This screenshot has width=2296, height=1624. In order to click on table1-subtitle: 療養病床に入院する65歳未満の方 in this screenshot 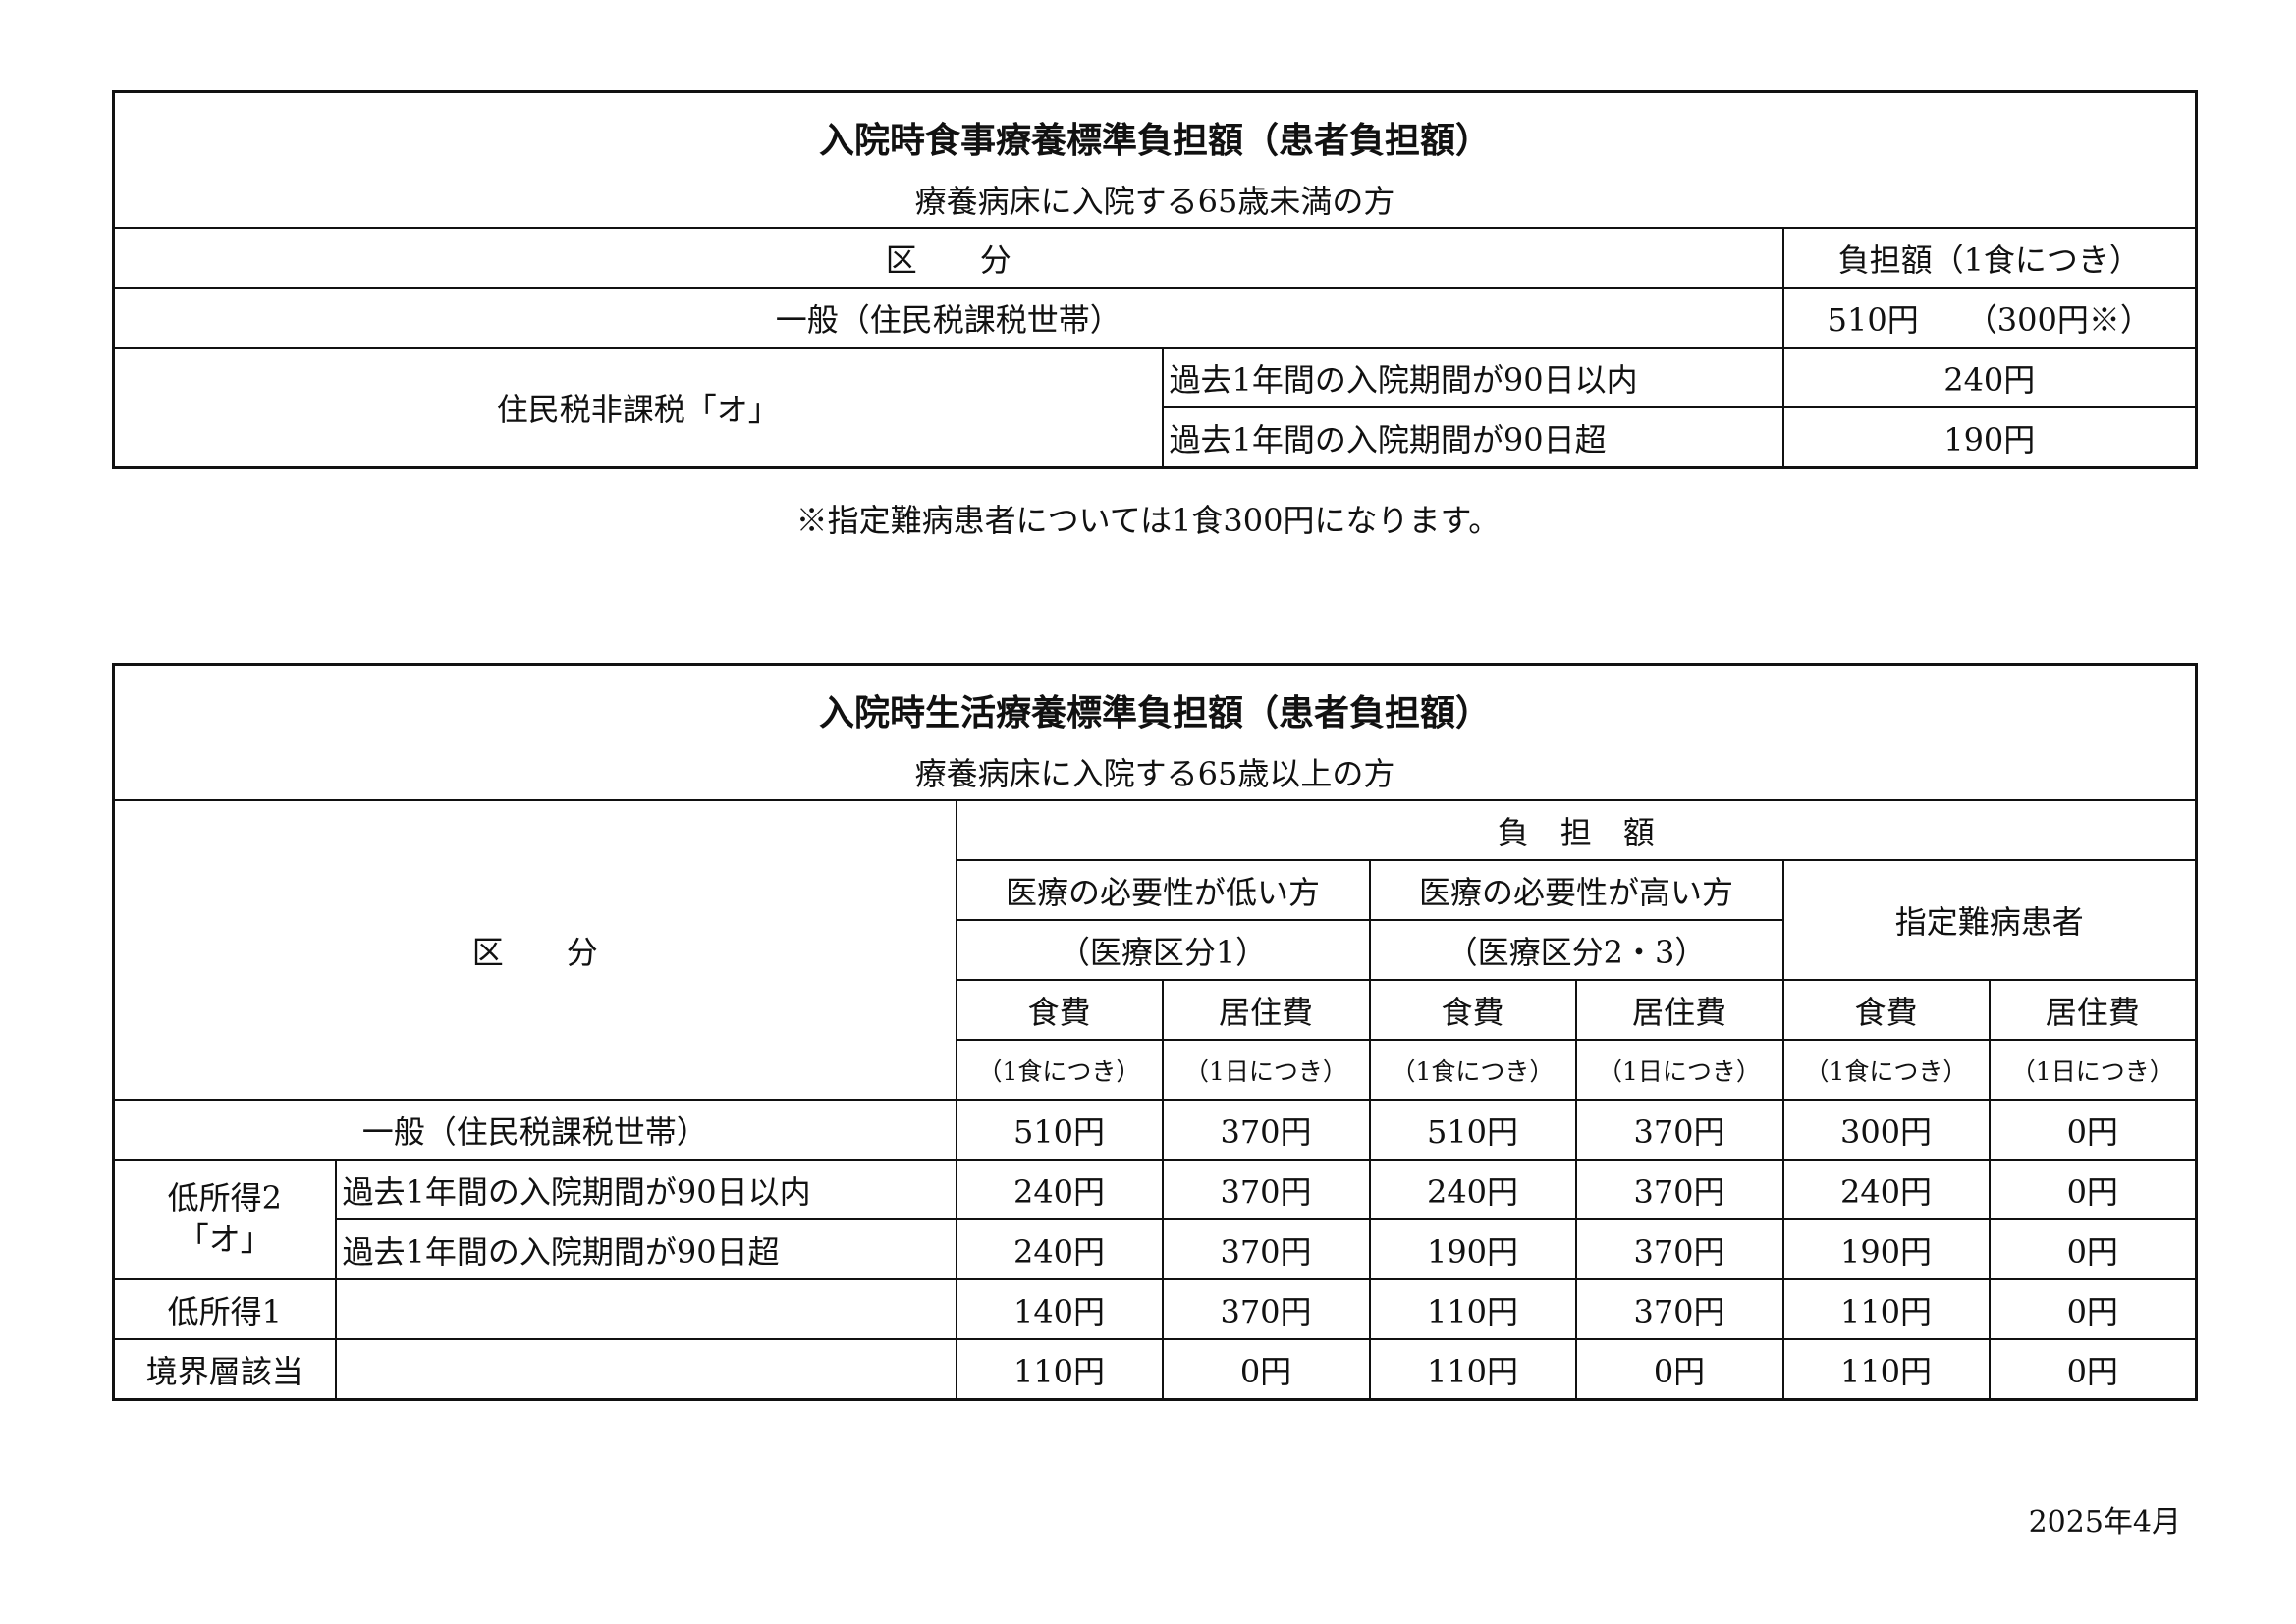, I will do `click(1155, 200)`.